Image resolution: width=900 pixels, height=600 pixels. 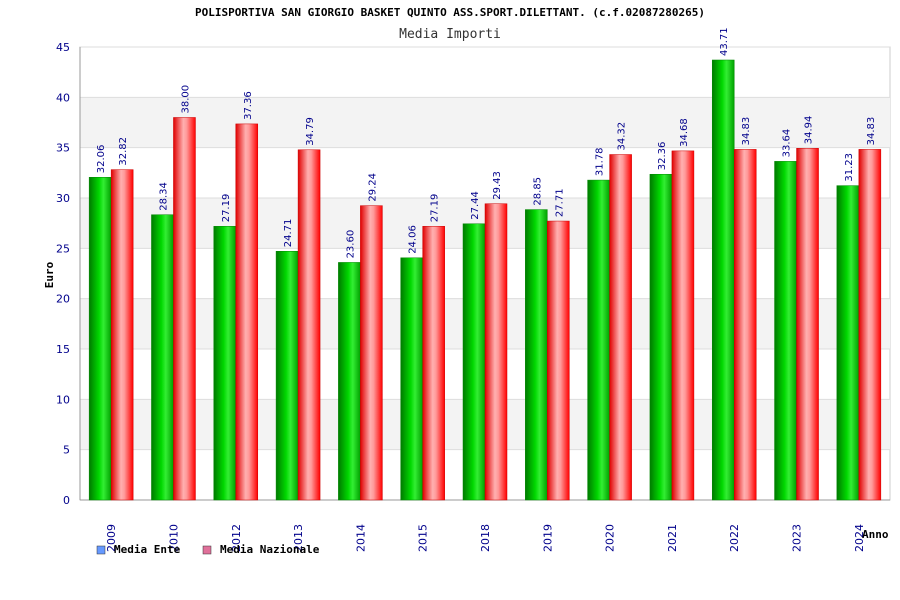 I want to click on bar-media-ente-2018, so click(x=474, y=362).